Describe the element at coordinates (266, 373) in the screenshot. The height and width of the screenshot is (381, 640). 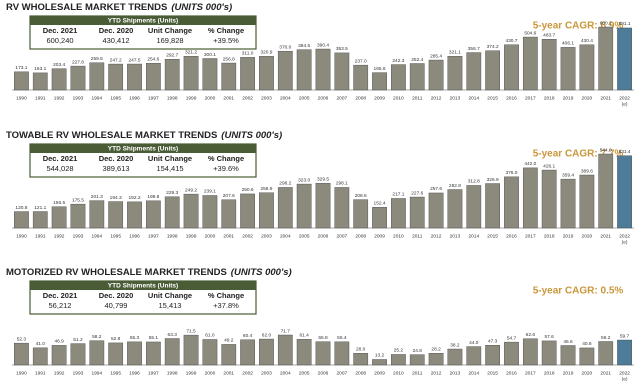
I see `x-tick-label: 2003` at that location.